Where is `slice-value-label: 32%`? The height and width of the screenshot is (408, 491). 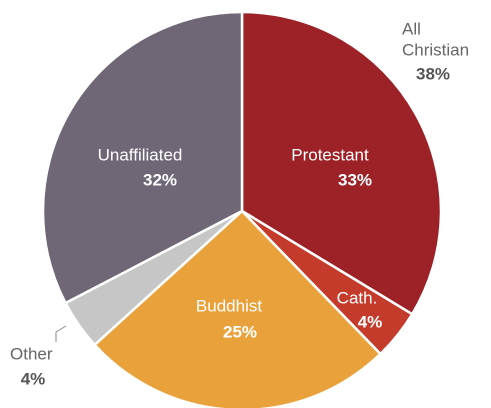
slice-value-label: 32% is located at coordinates (160, 179).